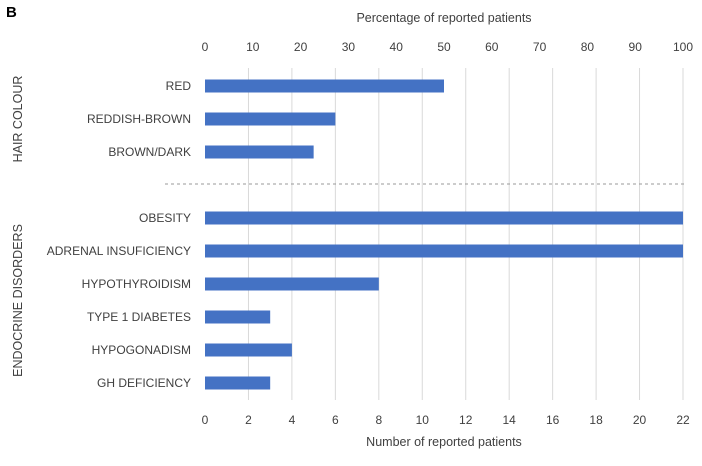 This screenshot has width=702, height=466. I want to click on top-tick-label: 60, so click(492, 47).